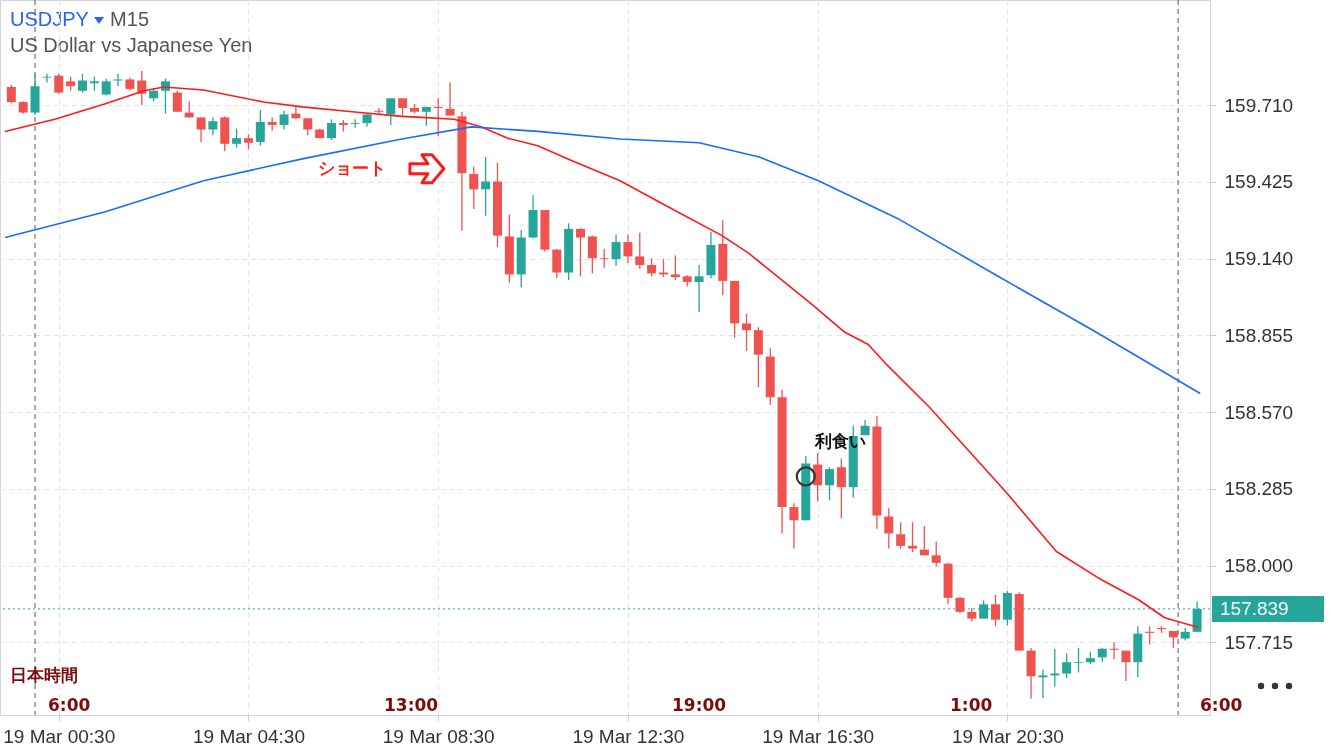  Describe the element at coordinates (1259, 489) in the screenshot. I see `y-tick-label: 158.285` at that location.